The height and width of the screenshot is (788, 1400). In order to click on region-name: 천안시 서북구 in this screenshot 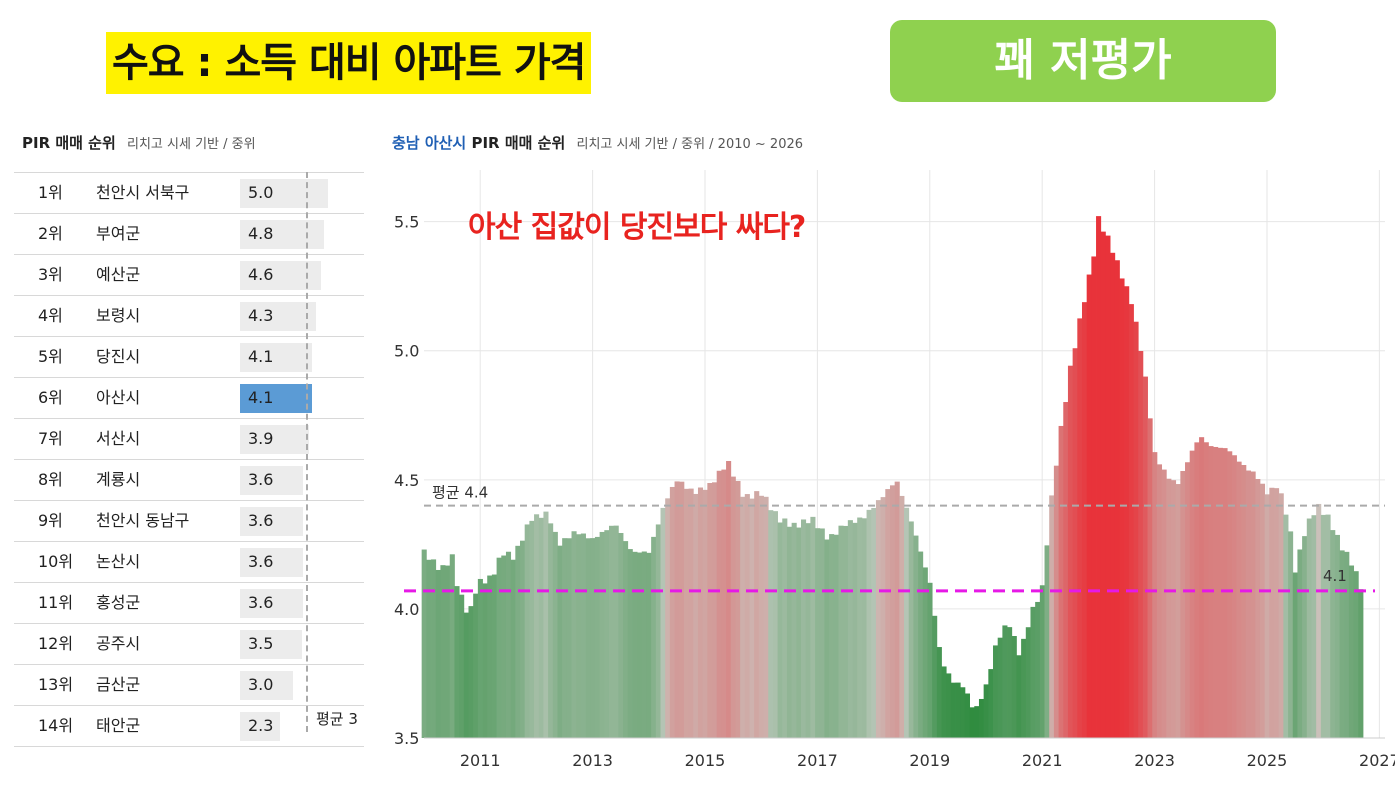, I will do `click(143, 192)`.